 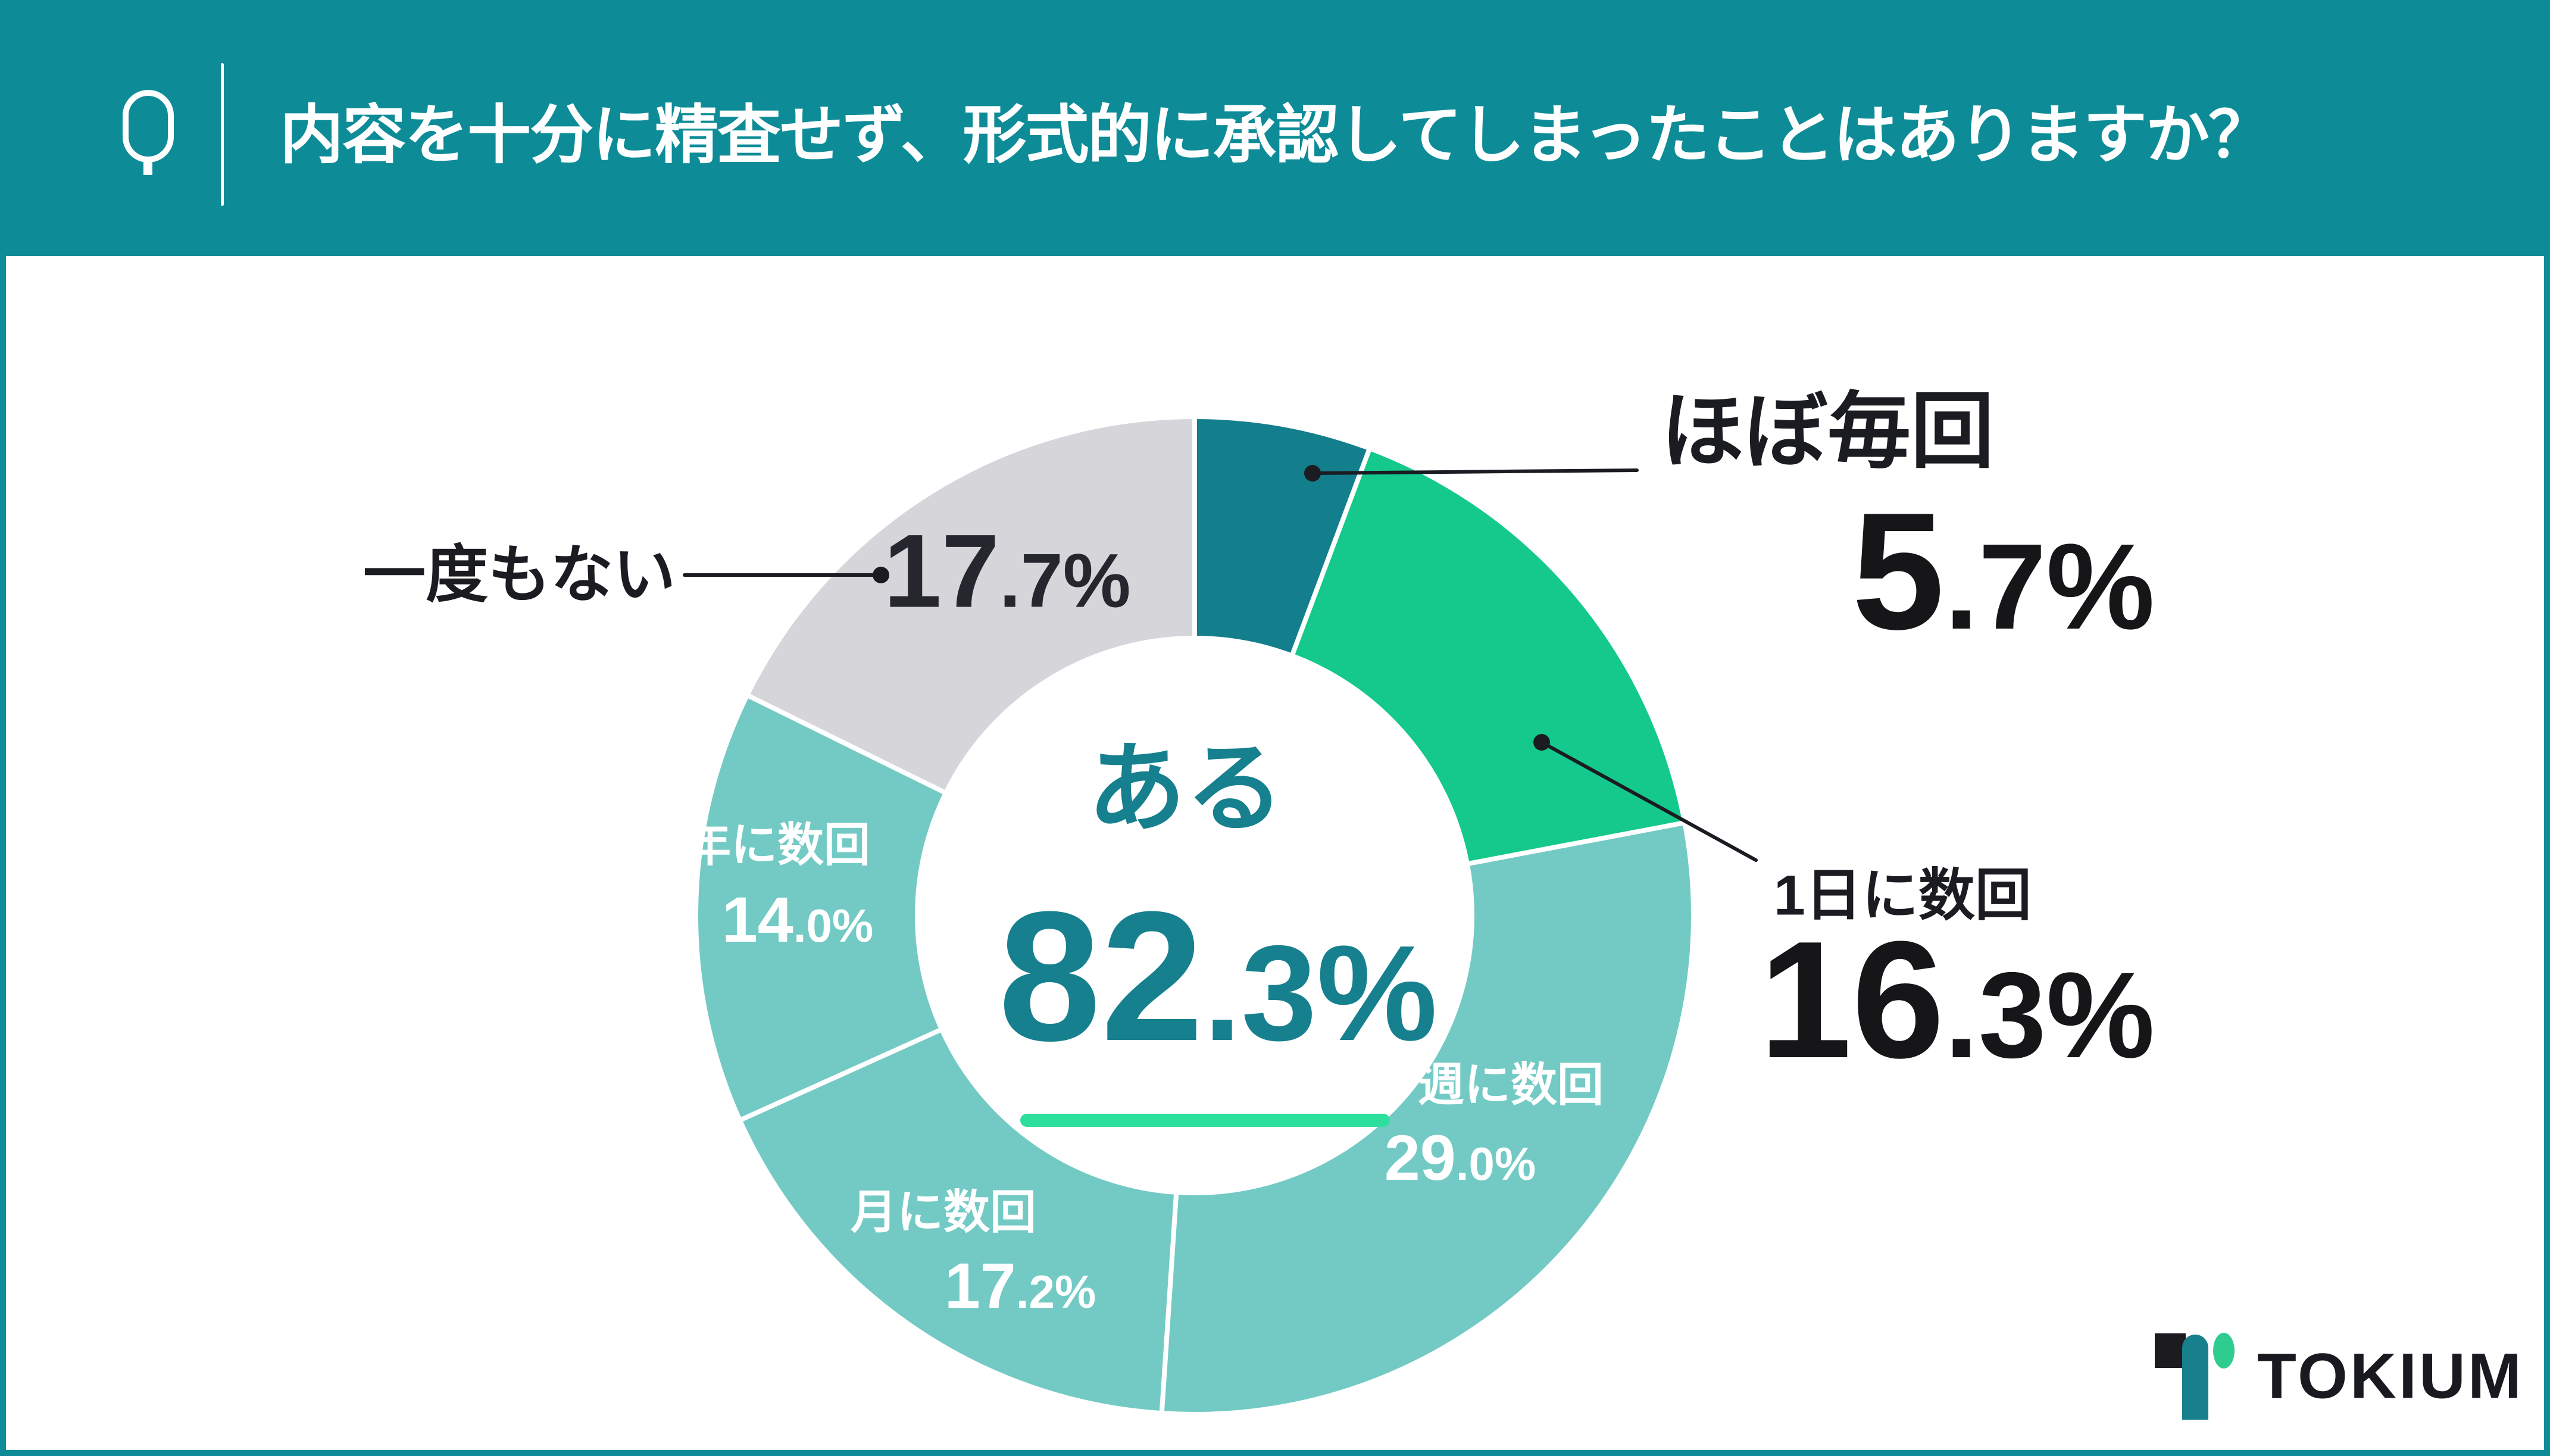 What do you see at coordinates (757, 919) in the screenshot?
I see `value-int: 14` at bounding box center [757, 919].